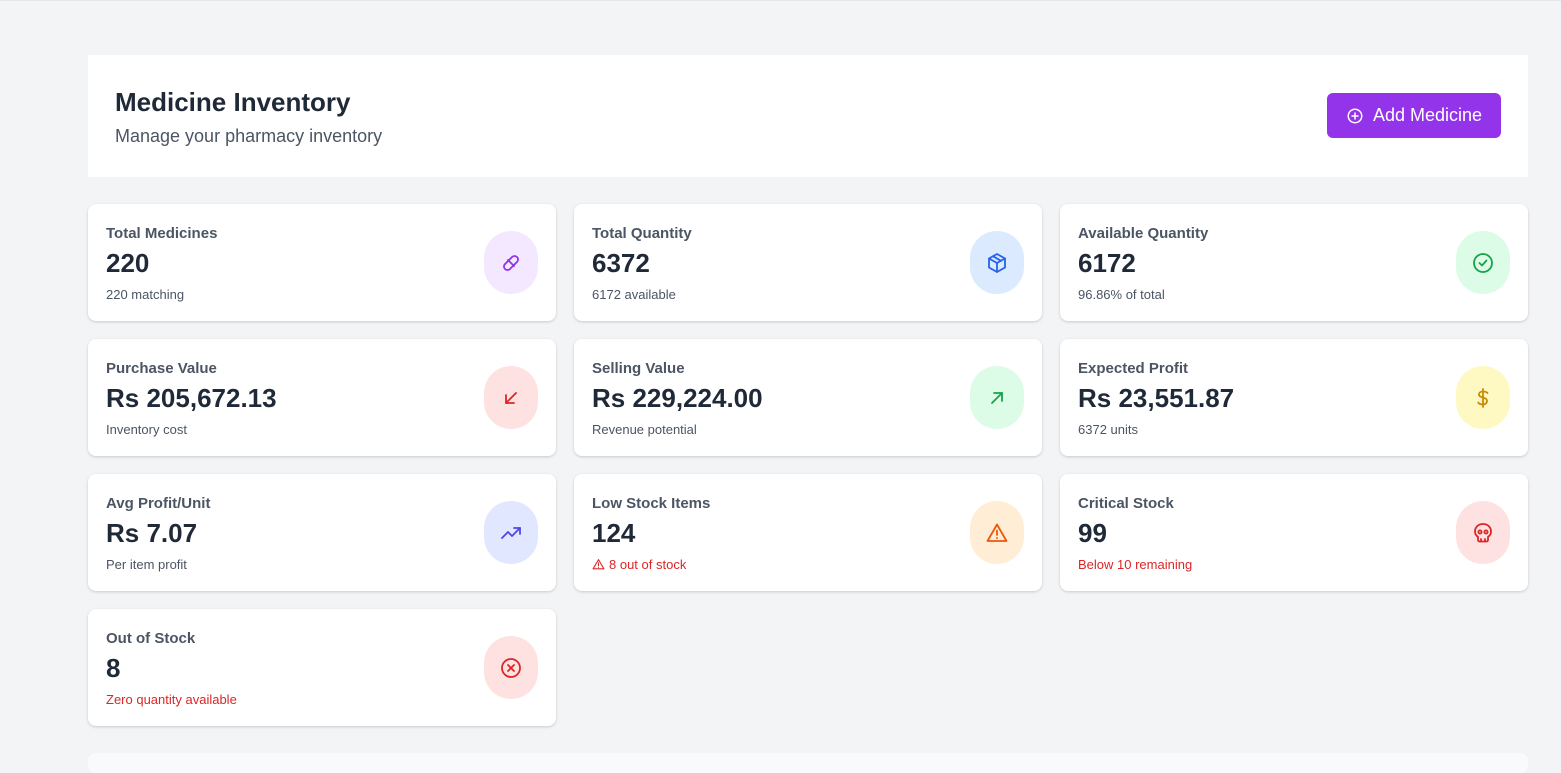 The width and height of the screenshot is (1561, 773). What do you see at coordinates (651, 503) in the screenshot?
I see `stat-label: Low Stock Items` at bounding box center [651, 503].